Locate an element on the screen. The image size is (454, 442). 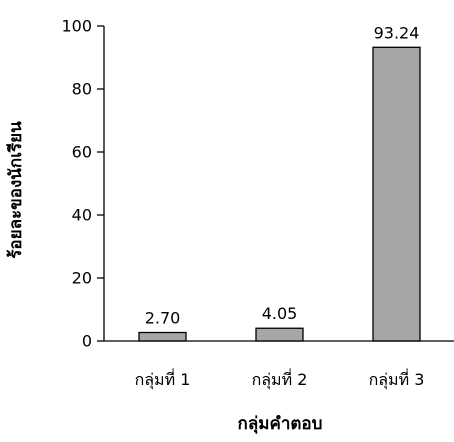
bar-value-label: 2.70 is located at coordinates (163, 317).